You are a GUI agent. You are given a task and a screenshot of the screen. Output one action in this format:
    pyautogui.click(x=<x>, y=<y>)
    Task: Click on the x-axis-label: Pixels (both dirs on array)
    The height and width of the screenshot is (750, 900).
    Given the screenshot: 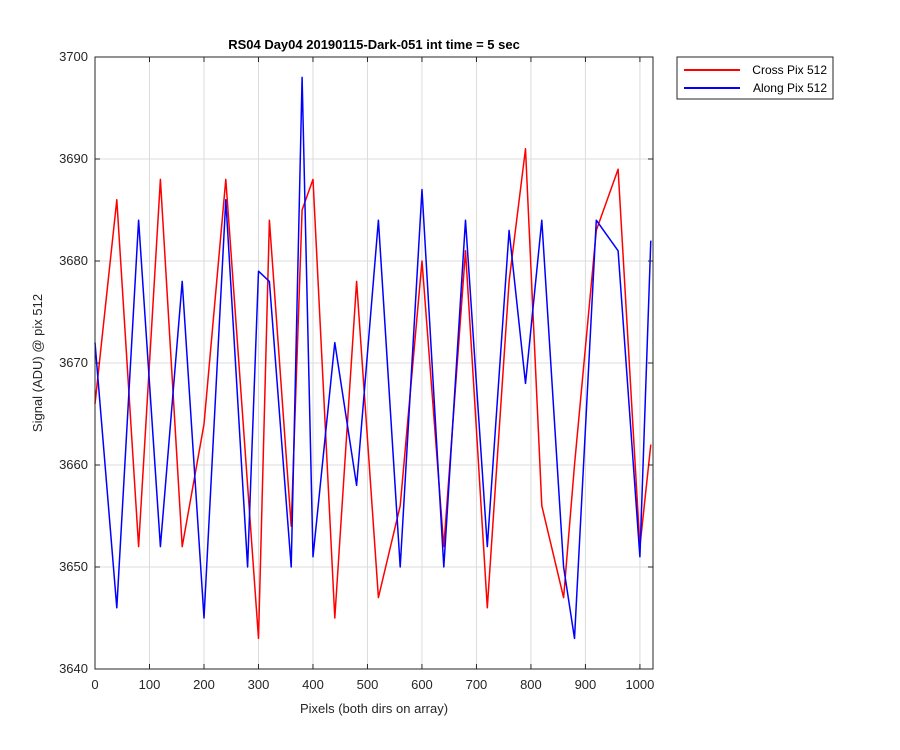 What is the action you would take?
    pyautogui.click(x=374, y=708)
    